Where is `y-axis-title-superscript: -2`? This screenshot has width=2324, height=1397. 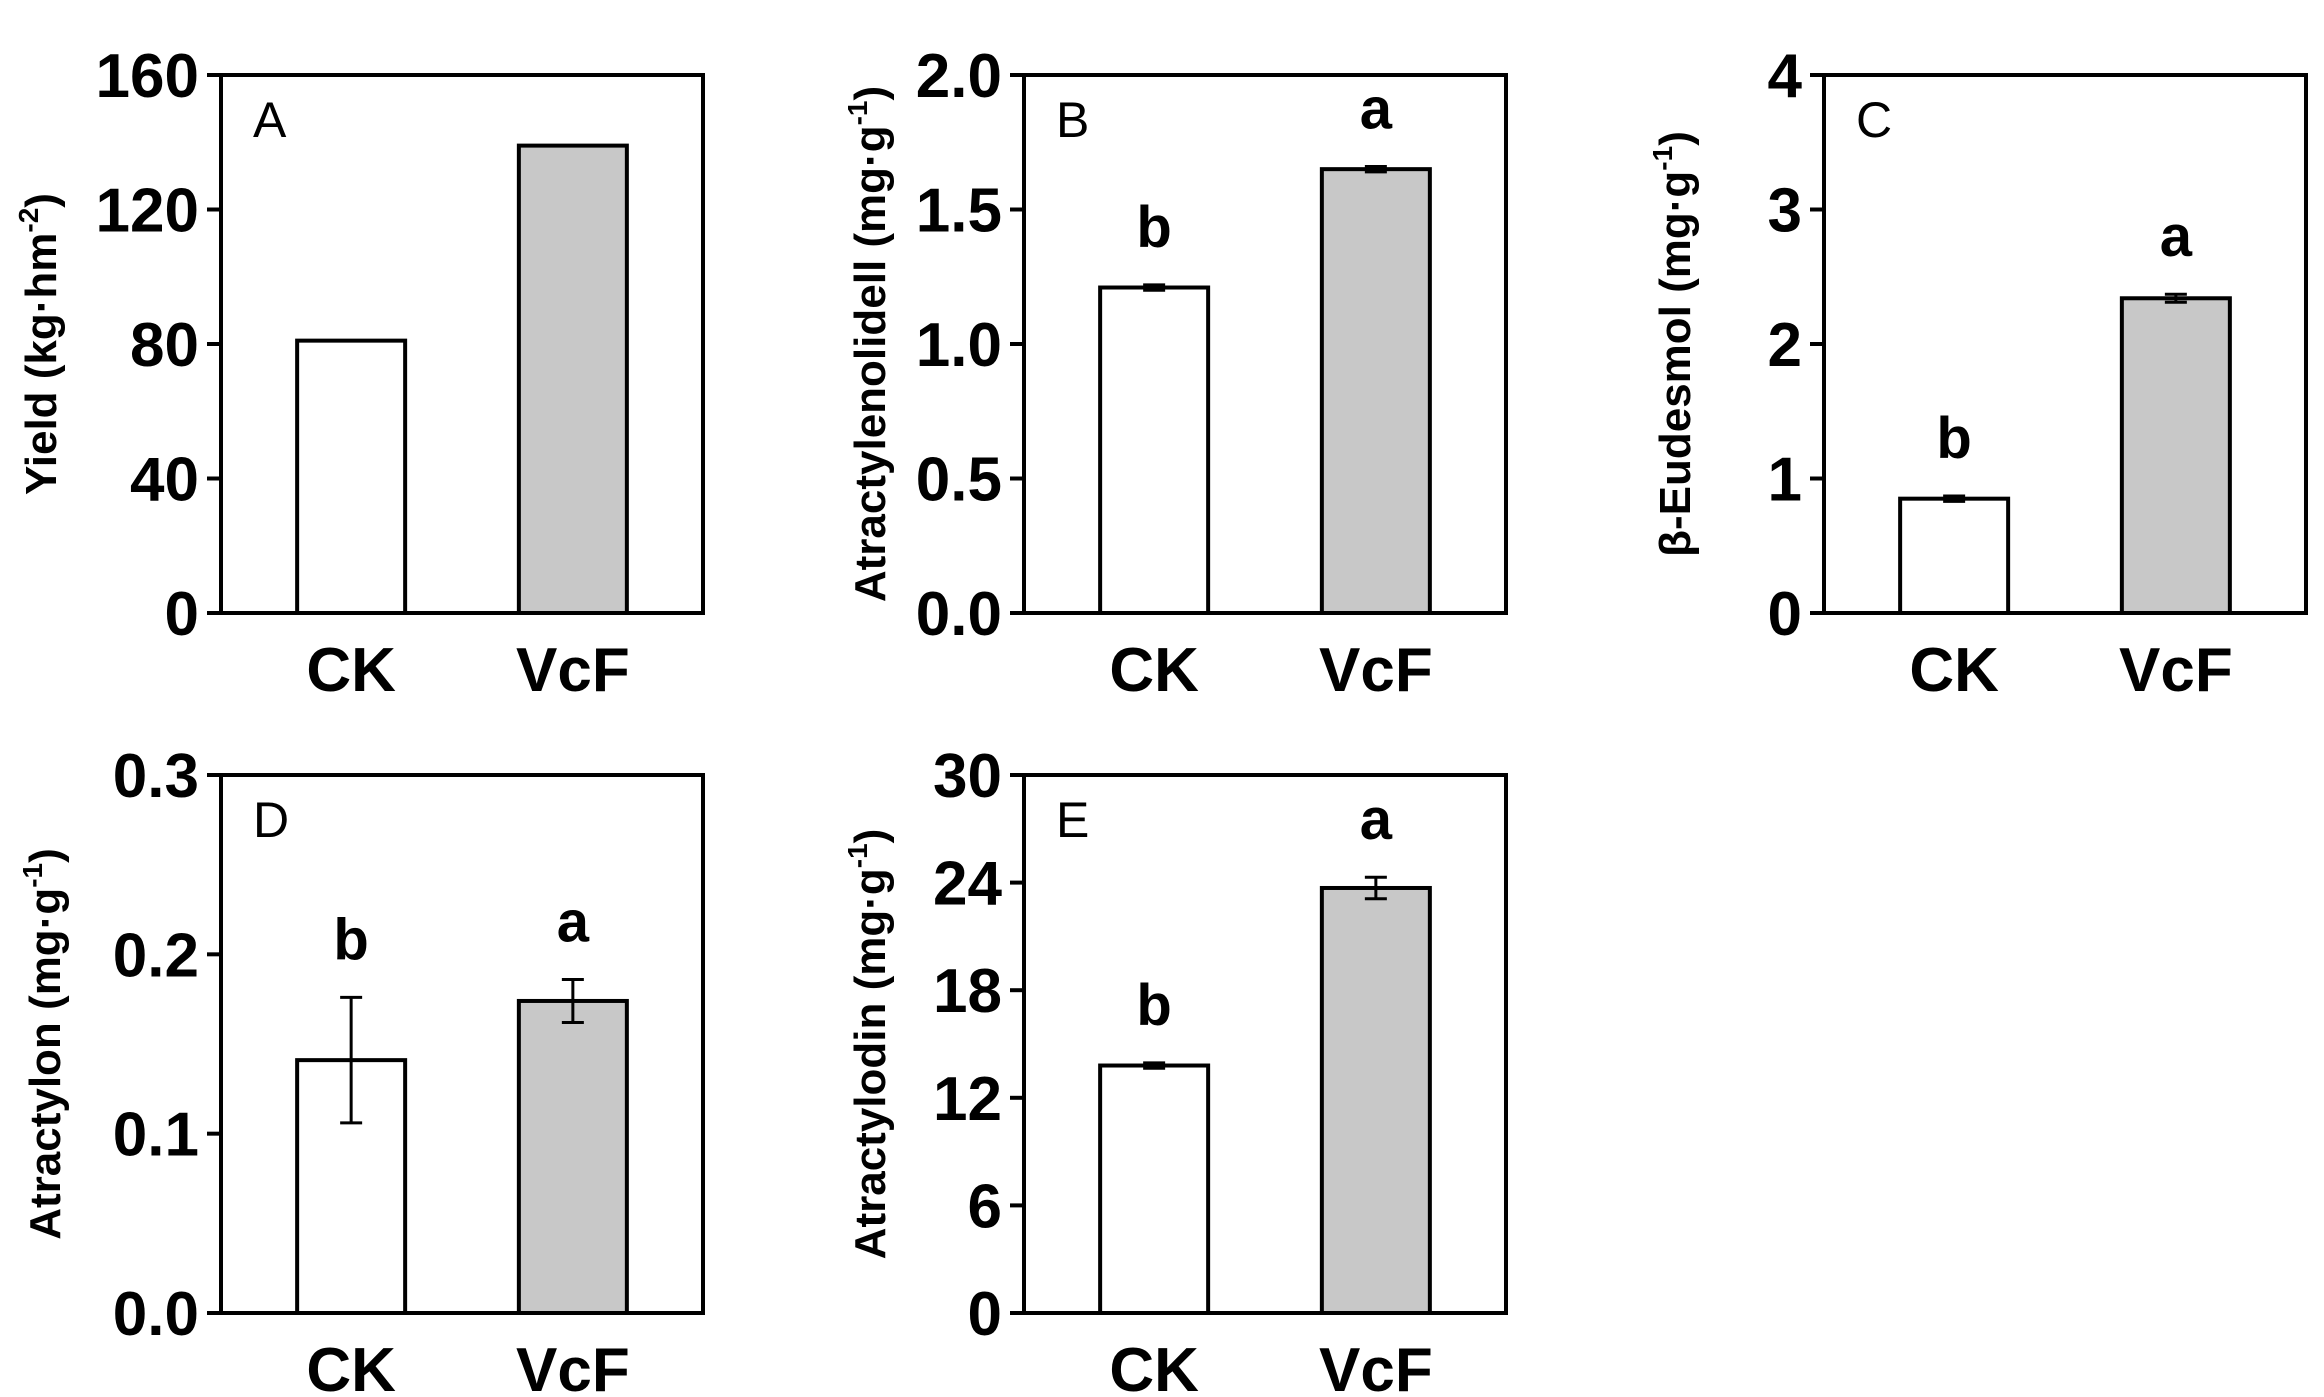 y-axis-title-superscript: -2 is located at coordinates (28, 220).